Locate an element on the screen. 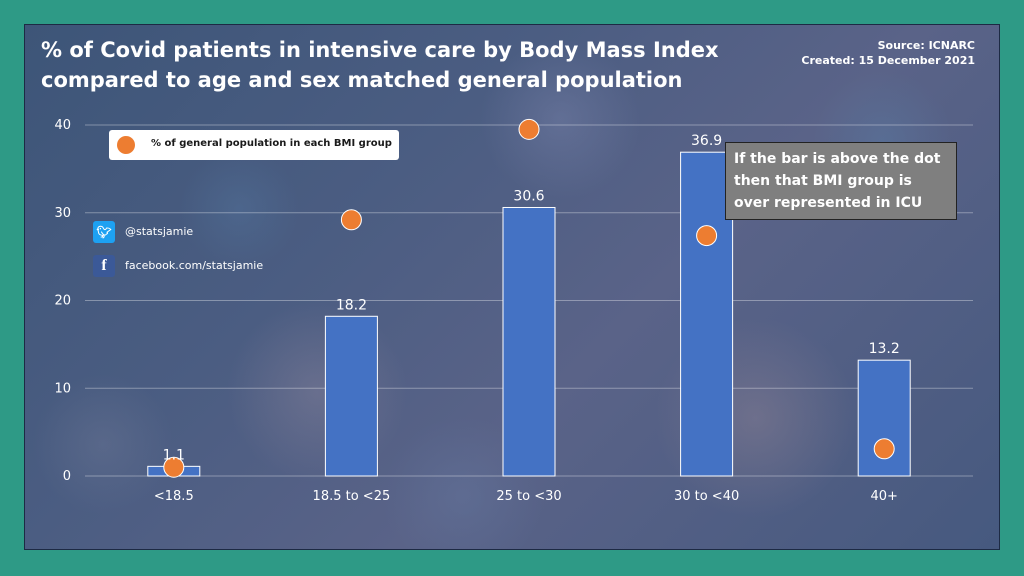  y-tick-label: 30 is located at coordinates (62, 213).